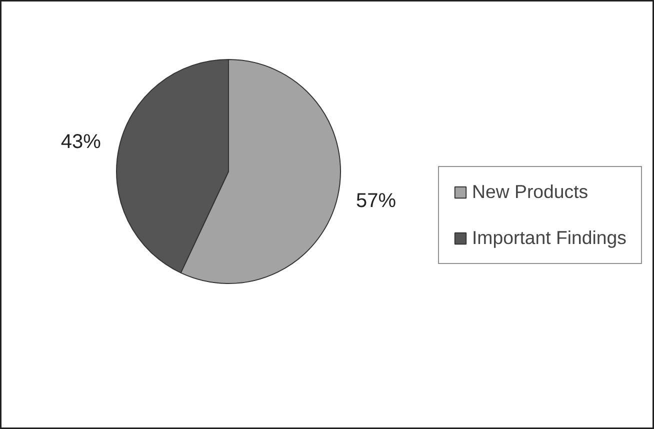 Image resolution: width=654 pixels, height=429 pixels. I want to click on legend-label: New Products, so click(530, 192).